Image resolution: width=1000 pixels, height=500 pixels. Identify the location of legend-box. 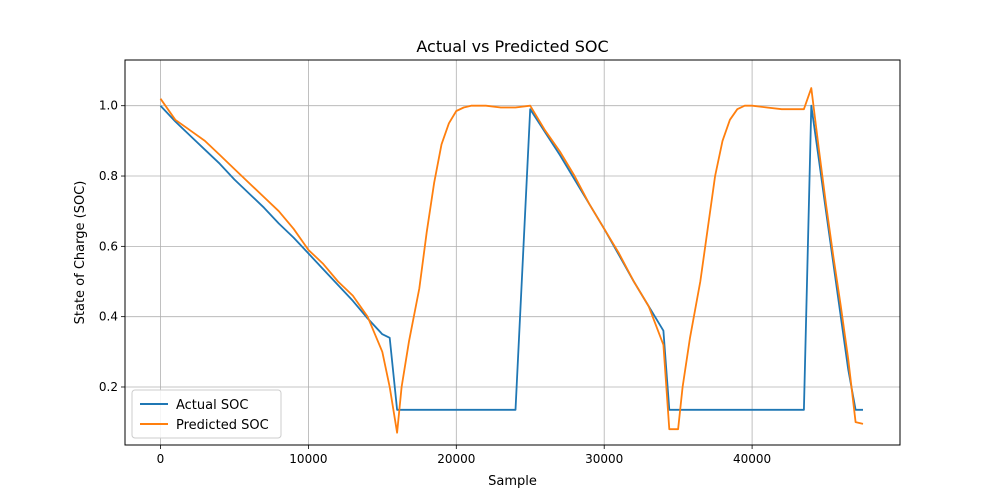
(206, 414).